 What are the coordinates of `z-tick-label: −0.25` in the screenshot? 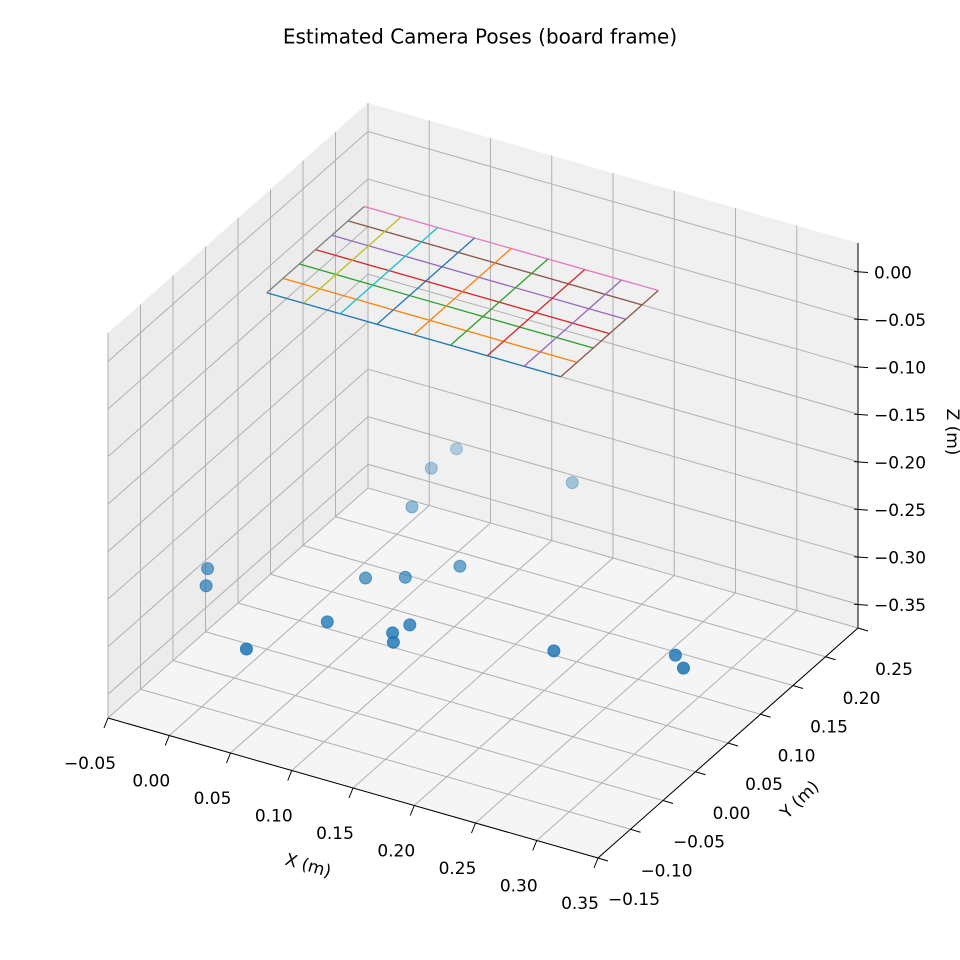 It's located at (900, 511).